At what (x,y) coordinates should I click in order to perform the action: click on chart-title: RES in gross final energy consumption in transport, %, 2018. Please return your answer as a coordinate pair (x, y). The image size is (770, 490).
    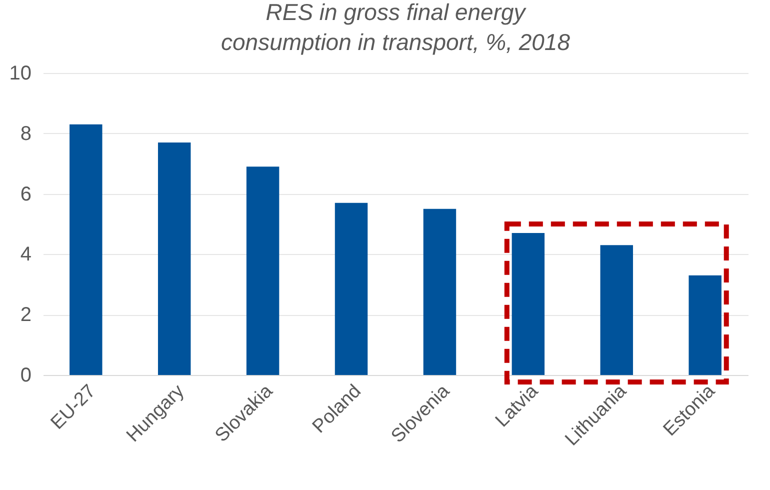
    Looking at the image, I should click on (395, 27).